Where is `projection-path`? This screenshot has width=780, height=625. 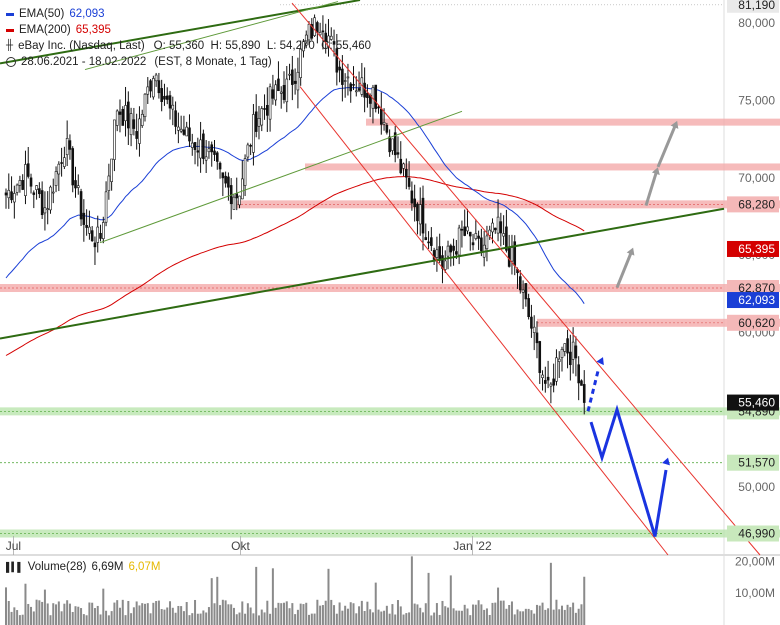 projection-path is located at coordinates (628, 470).